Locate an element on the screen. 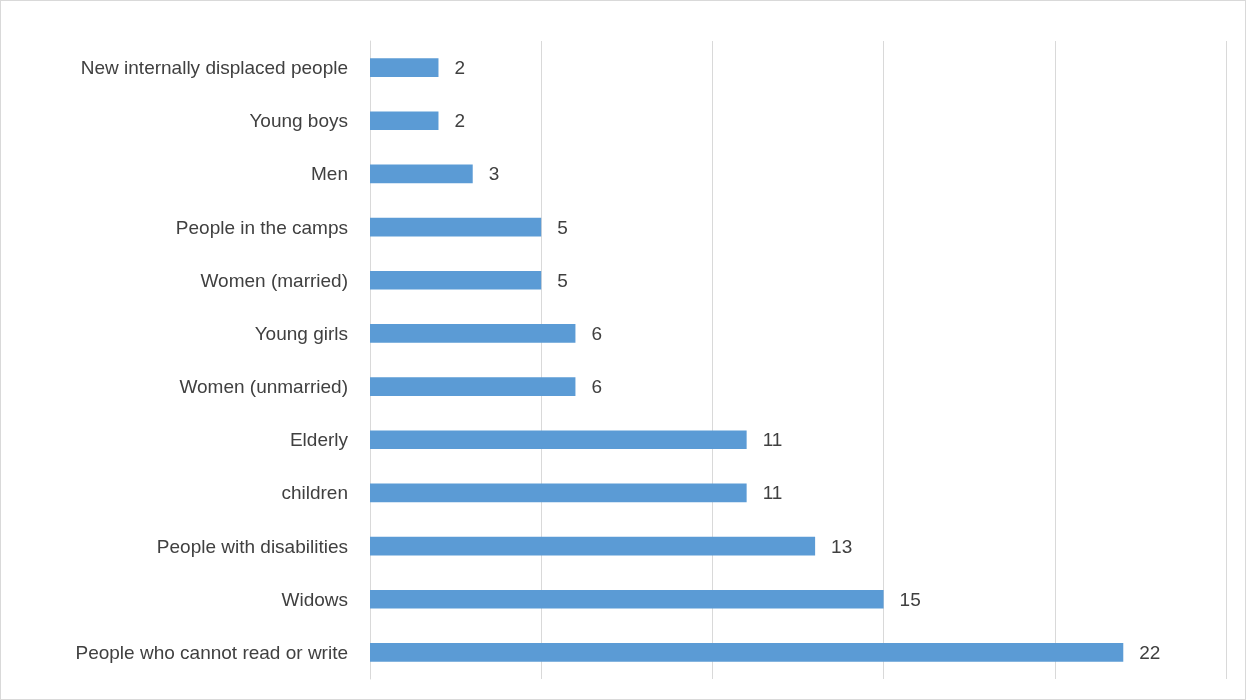 The width and height of the screenshot is (1246, 700). y-tick-label: New internally displaced people is located at coordinates (214, 68).